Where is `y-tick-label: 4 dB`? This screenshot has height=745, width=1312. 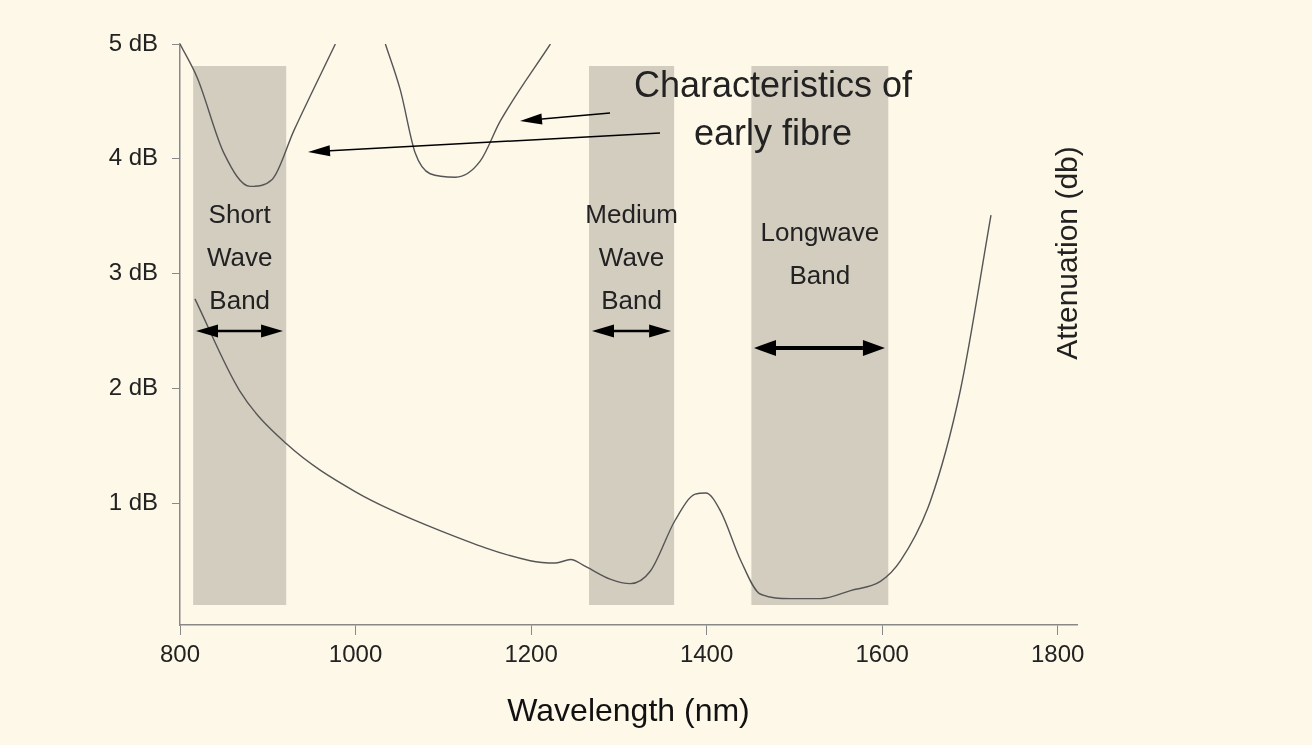 y-tick-label: 4 dB is located at coordinates (133, 157).